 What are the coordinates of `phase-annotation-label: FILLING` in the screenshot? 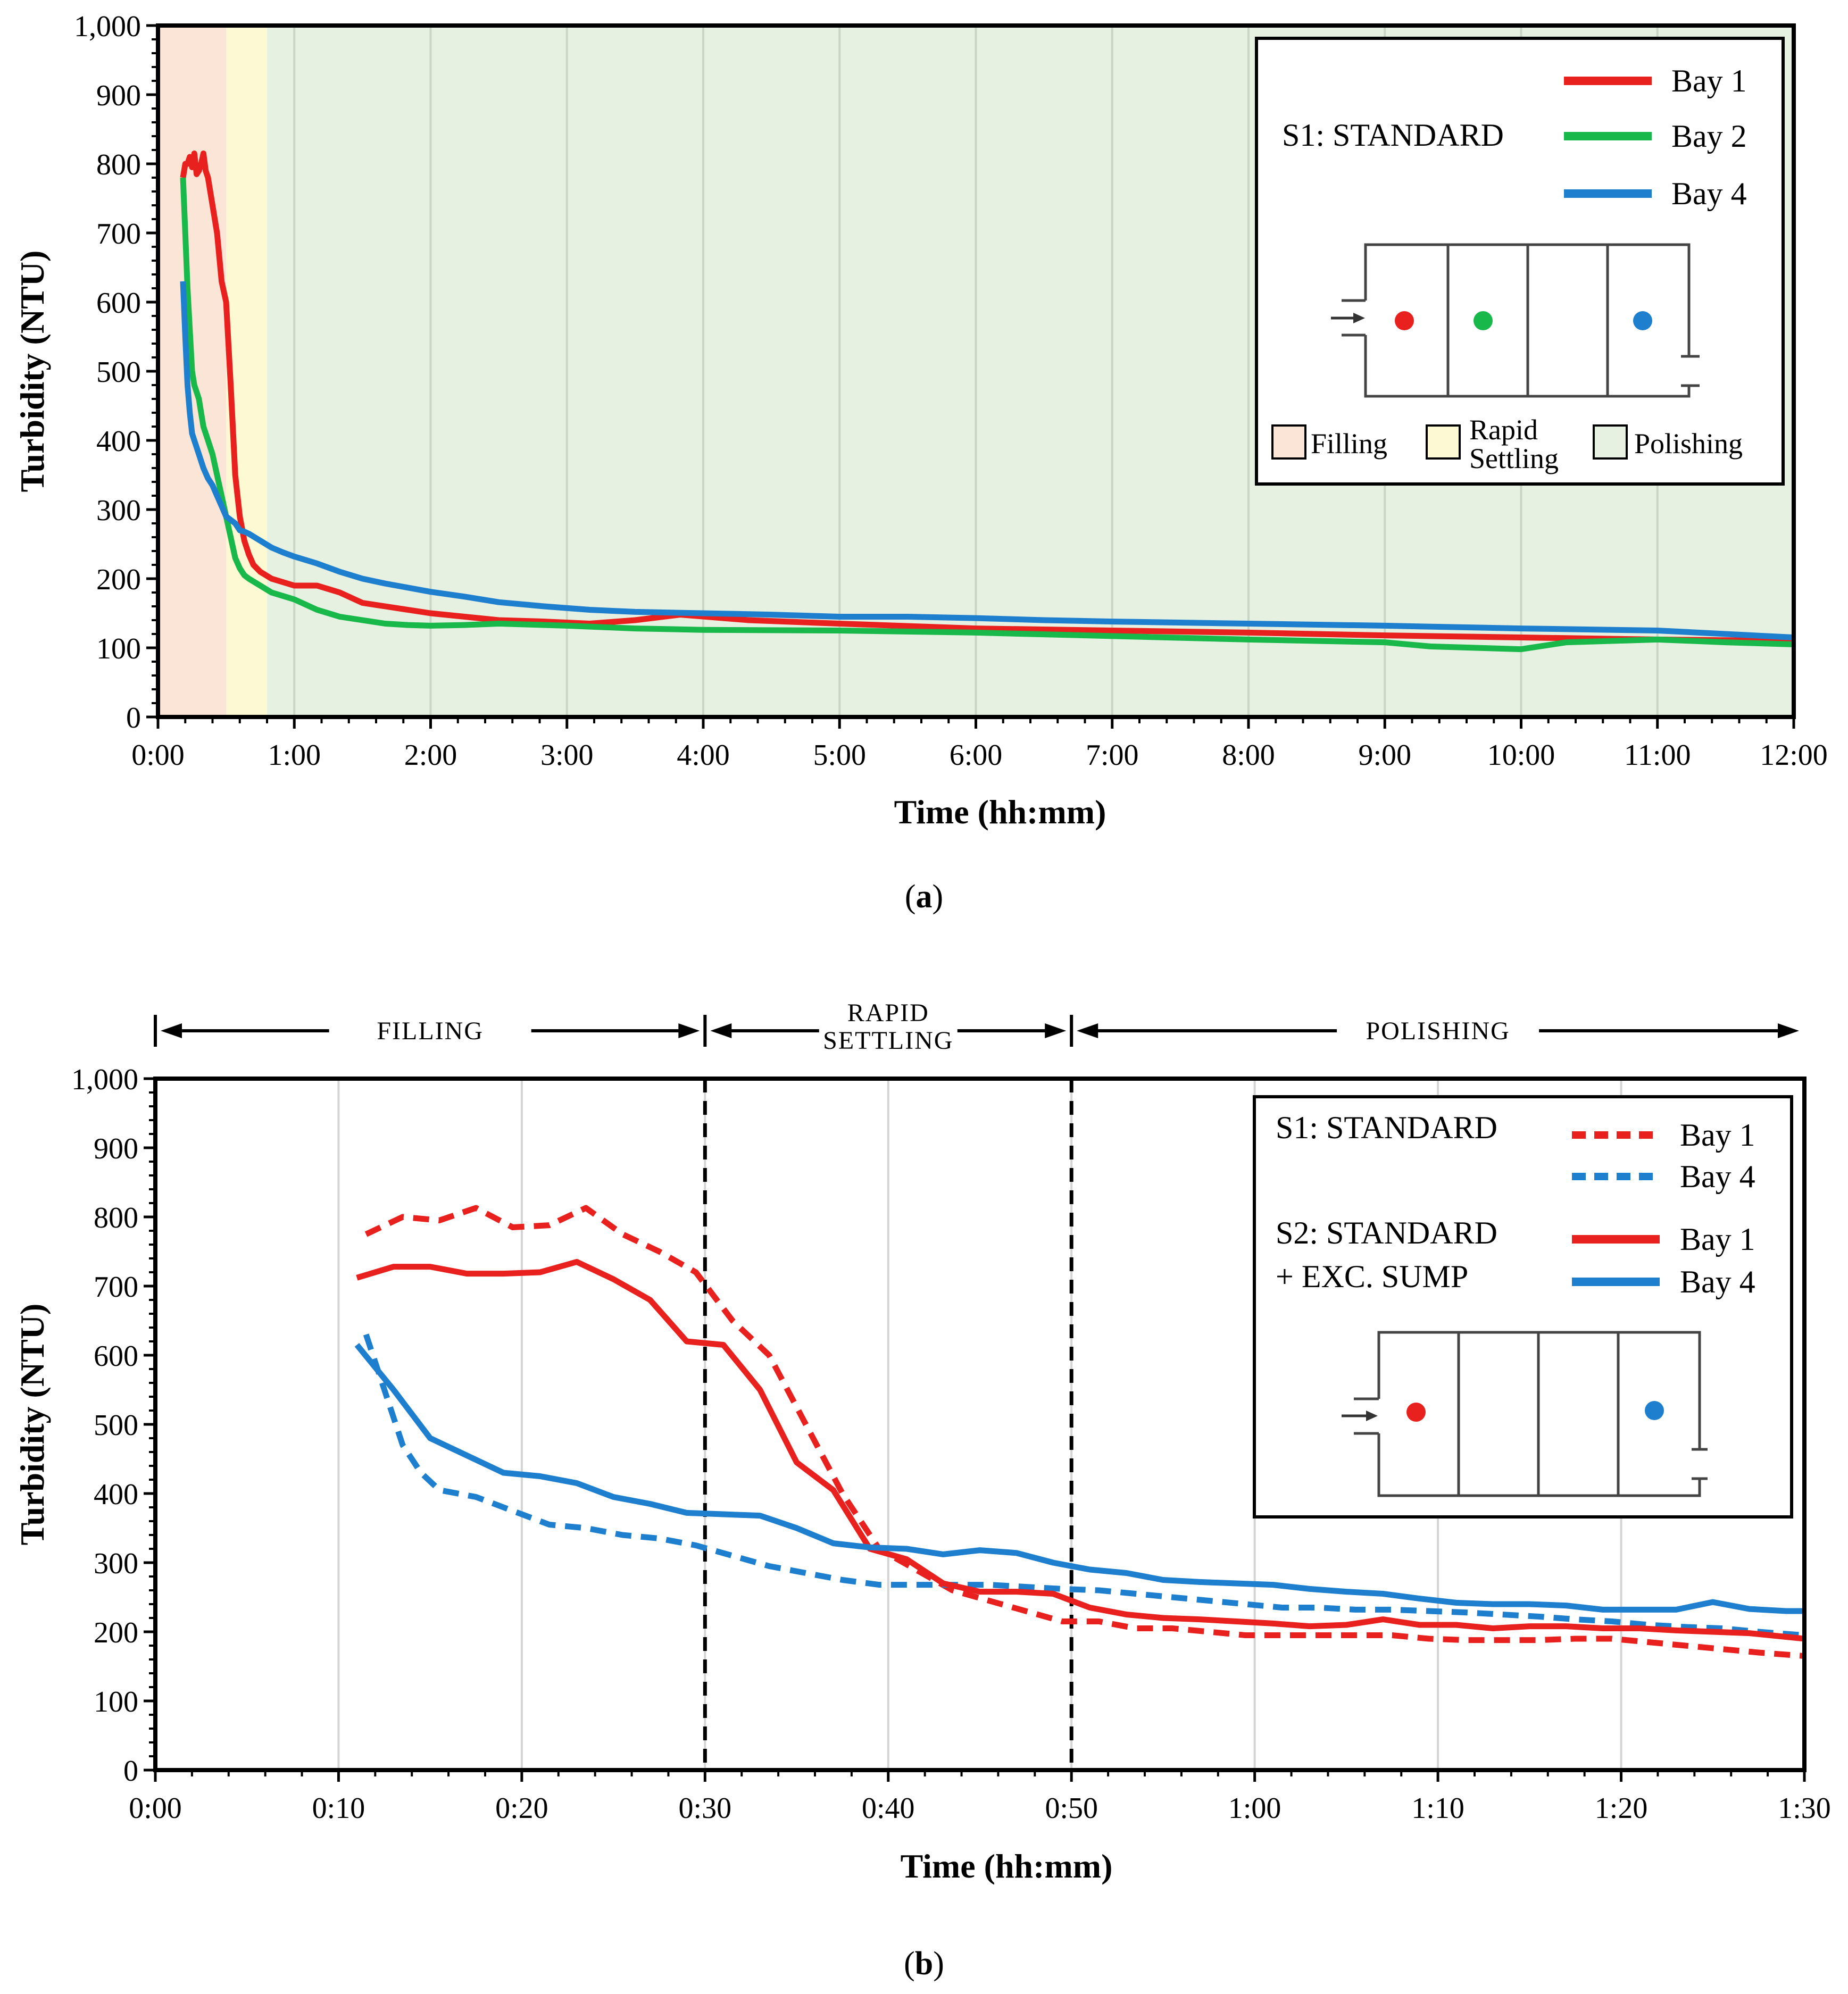 It's located at (430, 1031).